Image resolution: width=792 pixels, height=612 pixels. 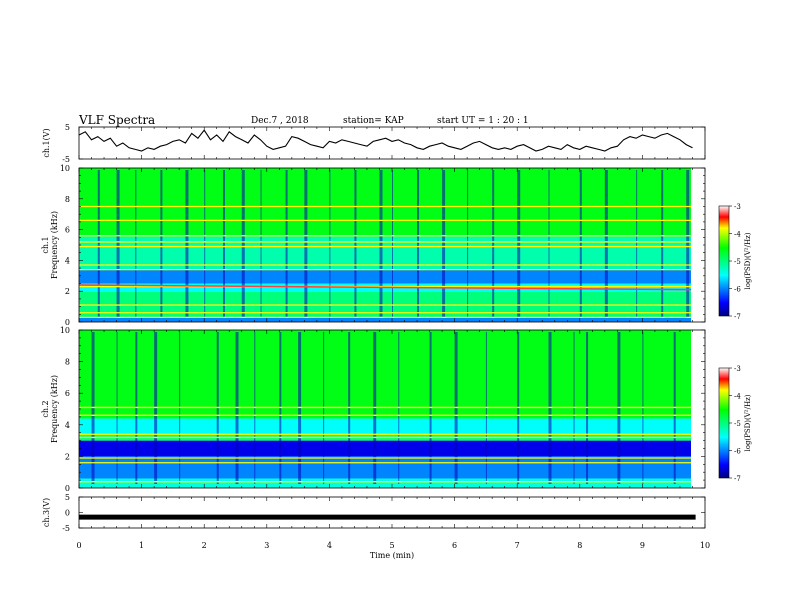 I want to click on x-tick-label: 3, so click(x=266, y=545).